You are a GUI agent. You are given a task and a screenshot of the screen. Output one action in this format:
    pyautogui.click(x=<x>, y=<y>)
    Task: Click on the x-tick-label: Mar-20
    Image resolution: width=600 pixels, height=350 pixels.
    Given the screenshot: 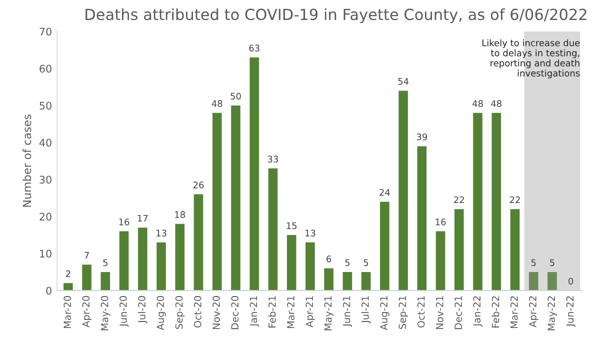 What is the action you would take?
    pyautogui.click(x=67, y=312)
    